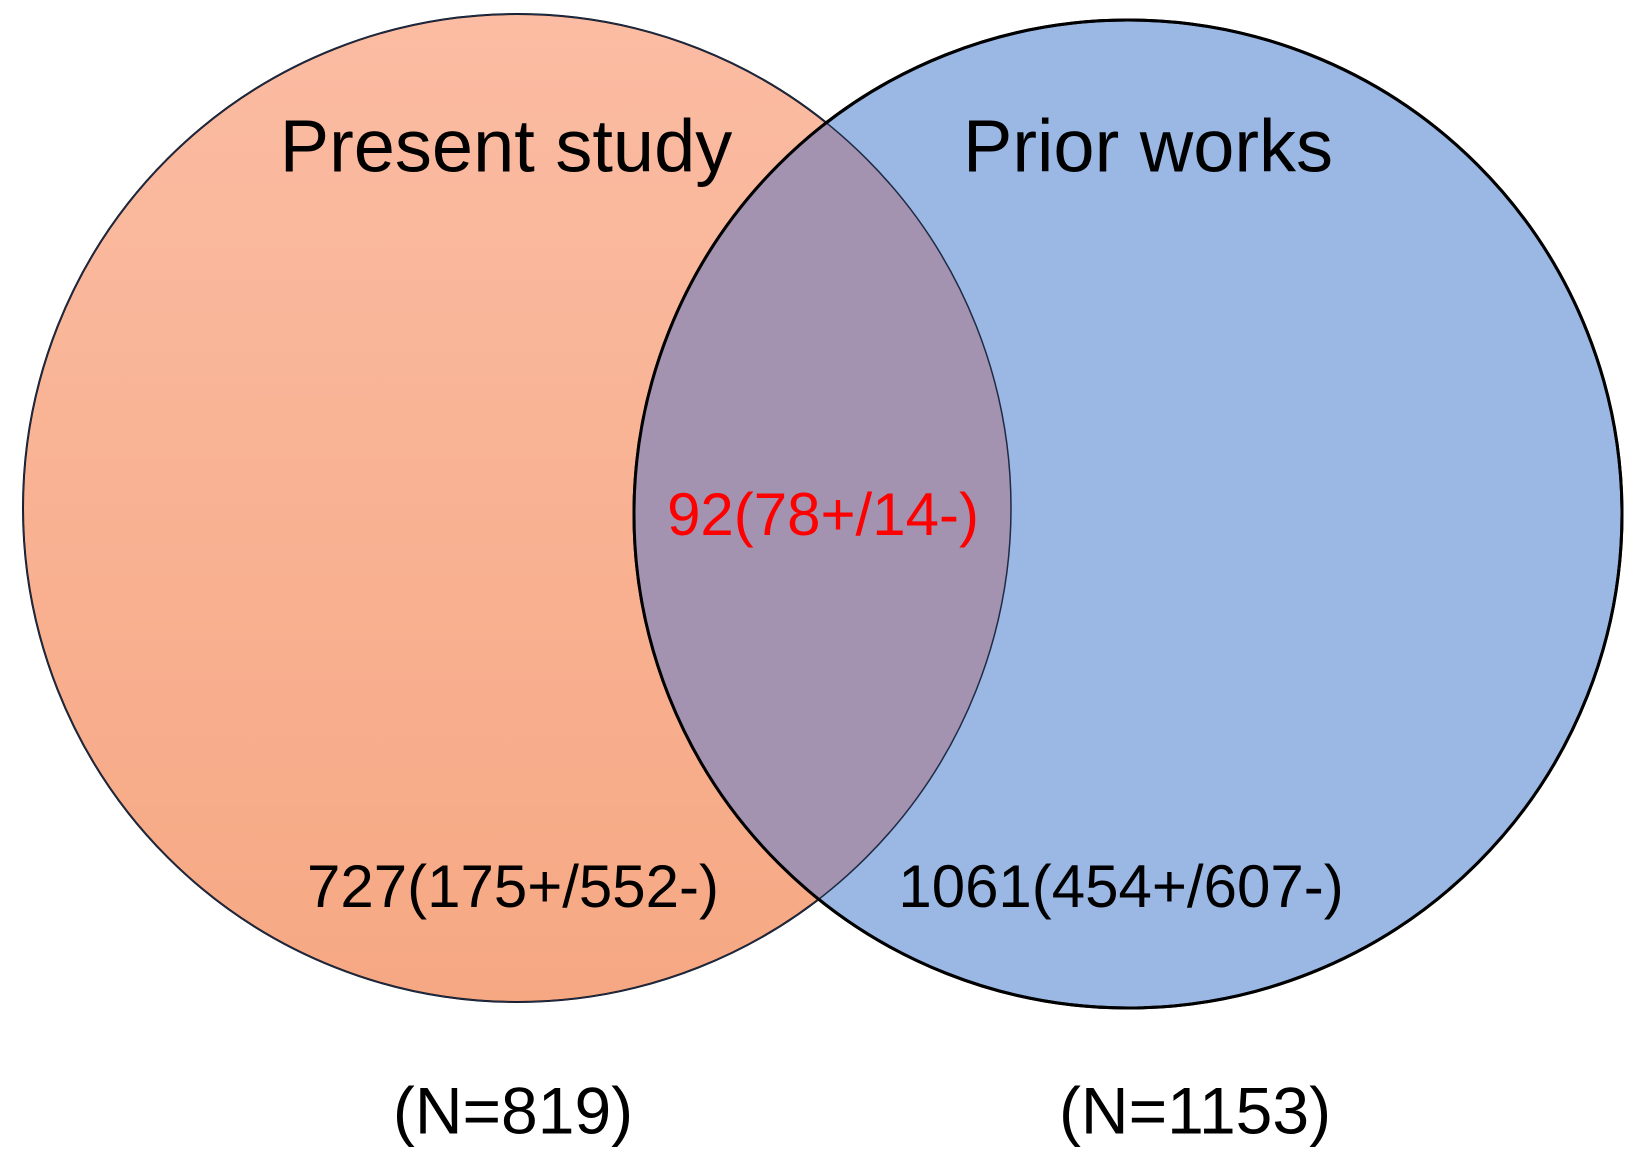 This screenshot has height=1174, width=1643. Describe the element at coordinates (823, 514) in the screenshot. I see `intersection-count: 92(78+/14-)` at that location.